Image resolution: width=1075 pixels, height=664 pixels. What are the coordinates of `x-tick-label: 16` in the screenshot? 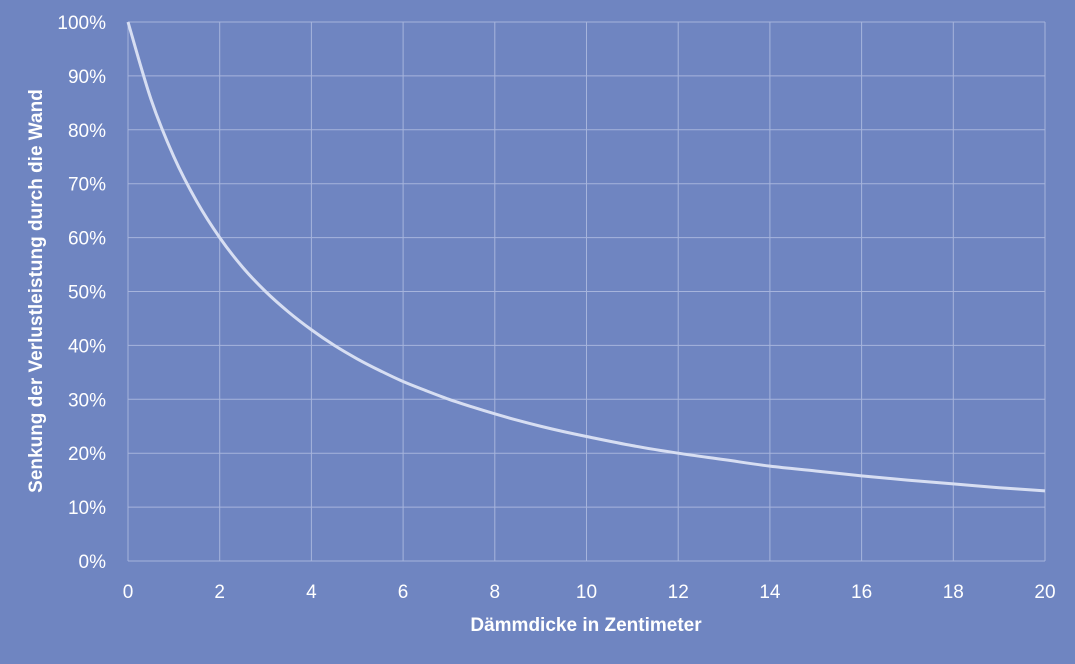 It's located at (861, 592).